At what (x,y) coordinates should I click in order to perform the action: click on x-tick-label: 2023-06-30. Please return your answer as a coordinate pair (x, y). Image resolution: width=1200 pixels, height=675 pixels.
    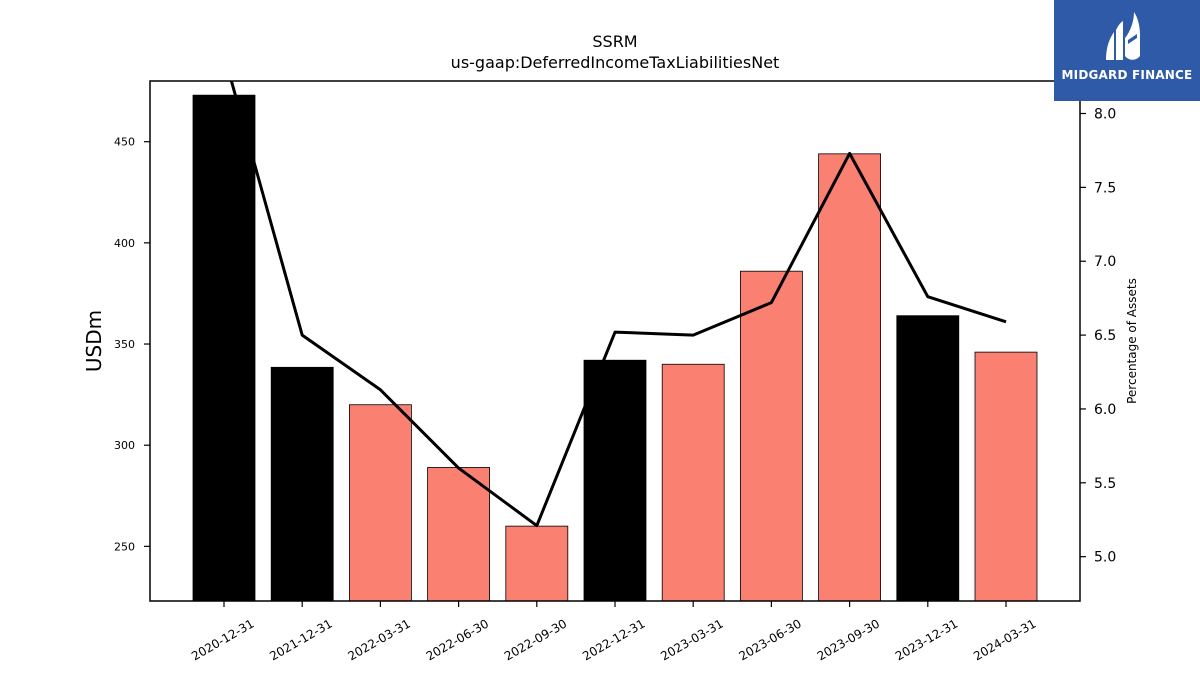
    Looking at the image, I should click on (769, 639).